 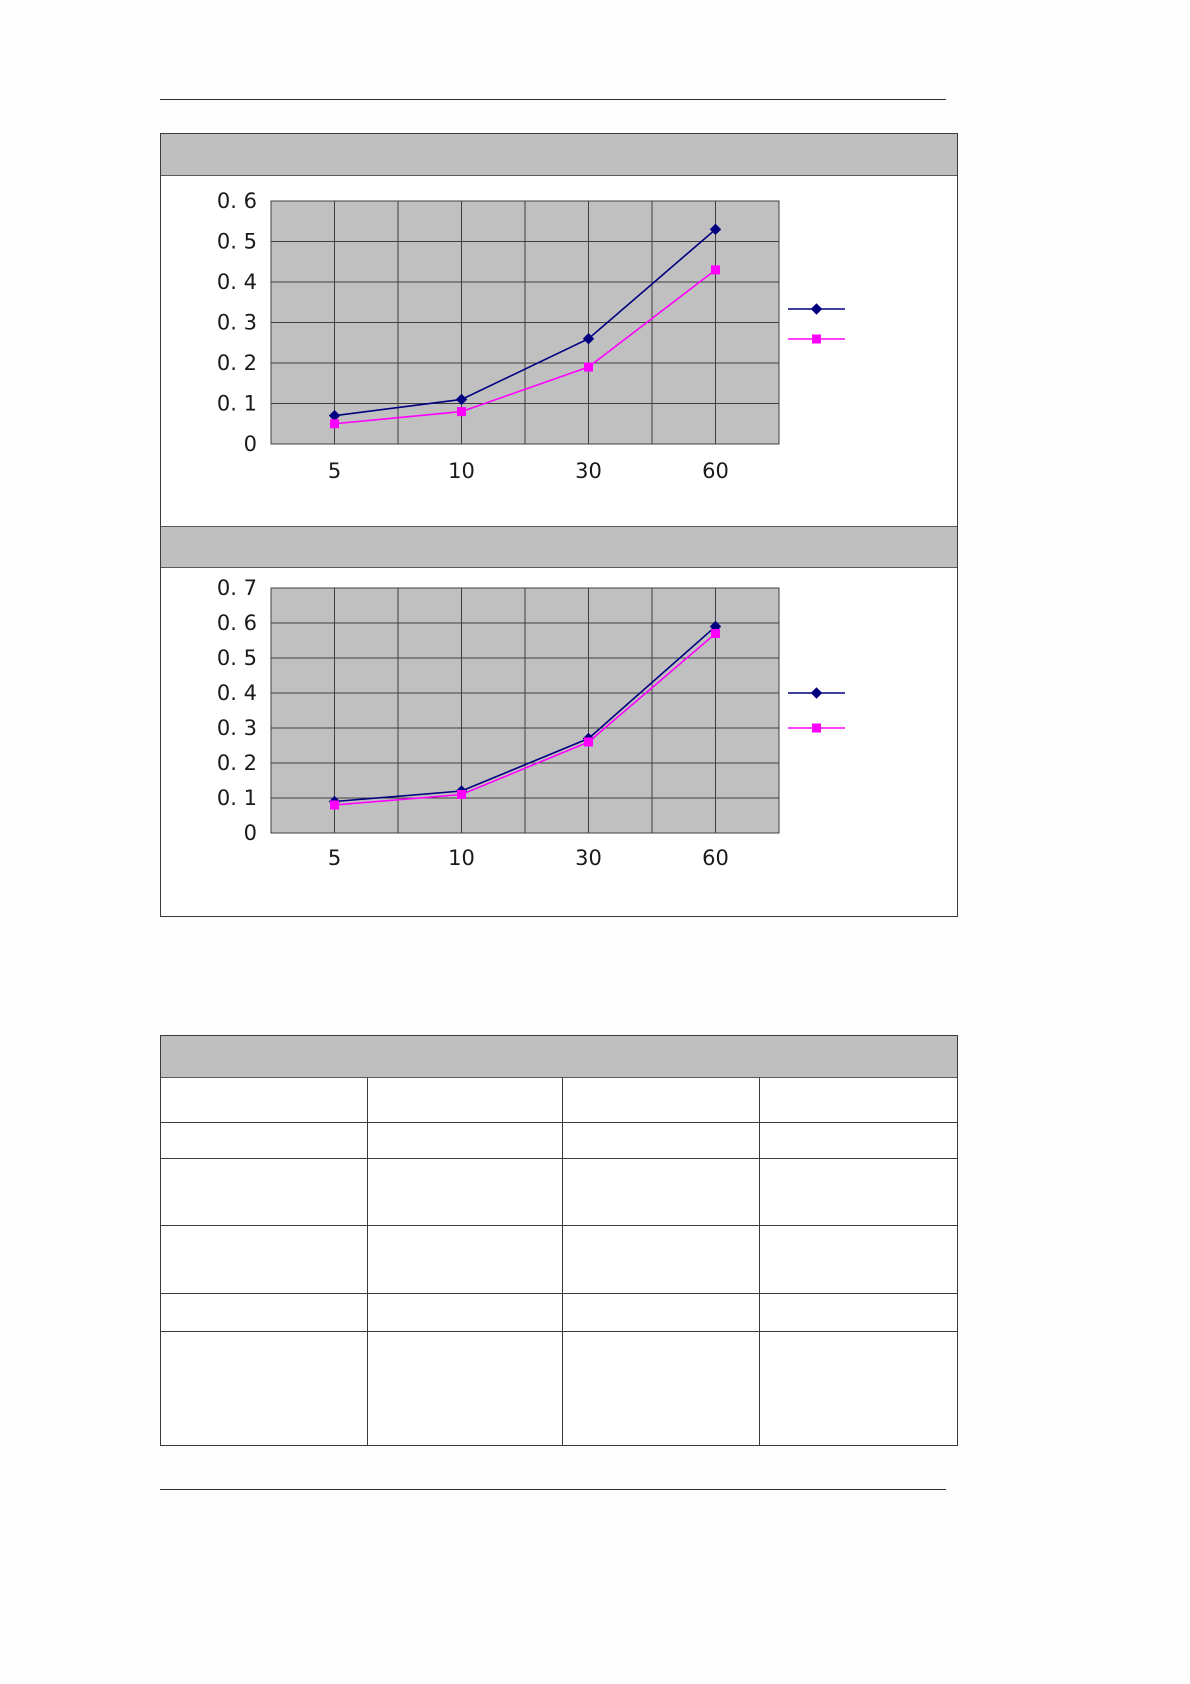 What do you see at coordinates (237, 588) in the screenshot?
I see `y-tick-label: 0. 7` at bounding box center [237, 588].